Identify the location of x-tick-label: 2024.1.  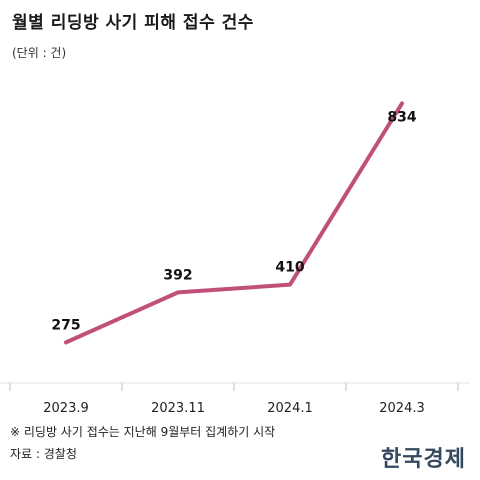
(290, 408).